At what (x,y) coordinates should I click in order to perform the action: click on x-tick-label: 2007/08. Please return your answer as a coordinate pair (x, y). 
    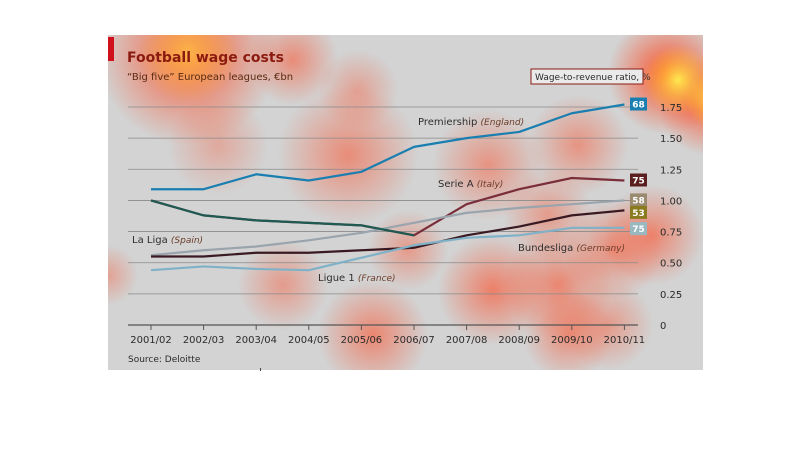
    Looking at the image, I should click on (467, 340).